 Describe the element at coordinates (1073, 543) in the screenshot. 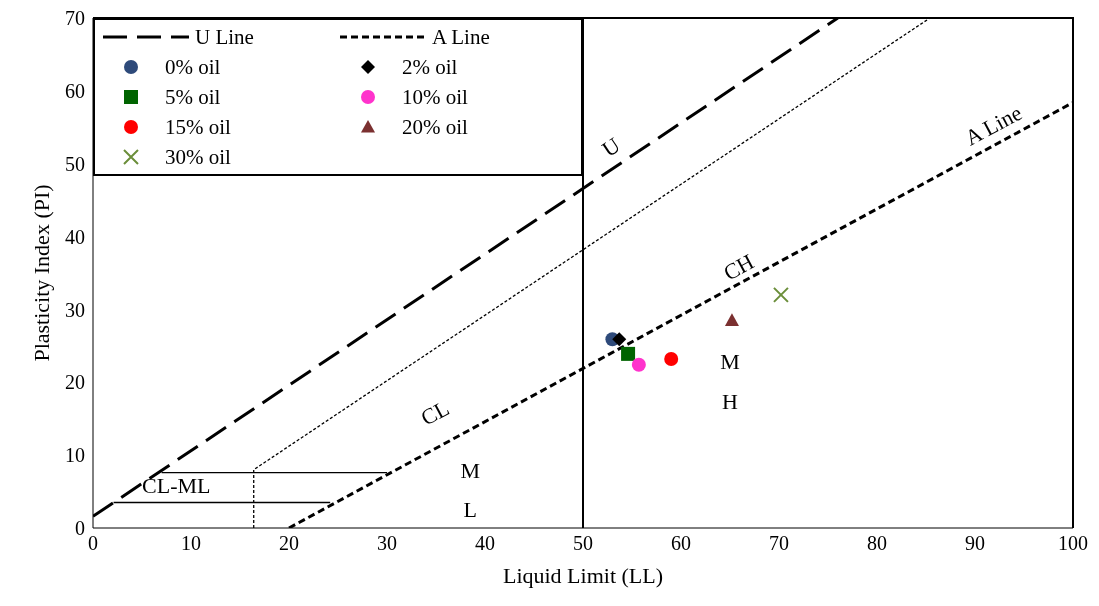

I see `x-tick-label: 100` at that location.